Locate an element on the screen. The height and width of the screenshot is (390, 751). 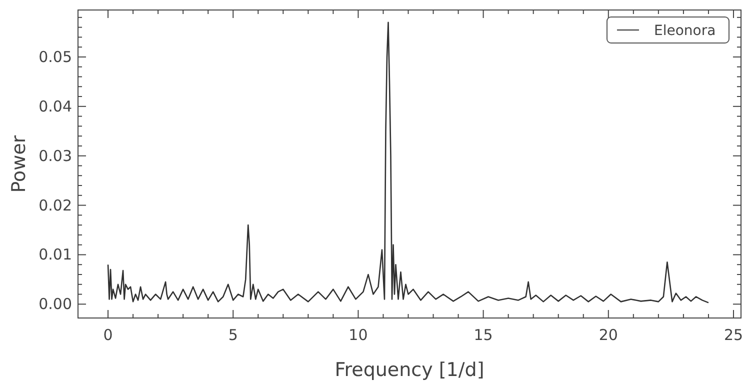
y-tick-label: 0.03 is located at coordinates (55, 155).